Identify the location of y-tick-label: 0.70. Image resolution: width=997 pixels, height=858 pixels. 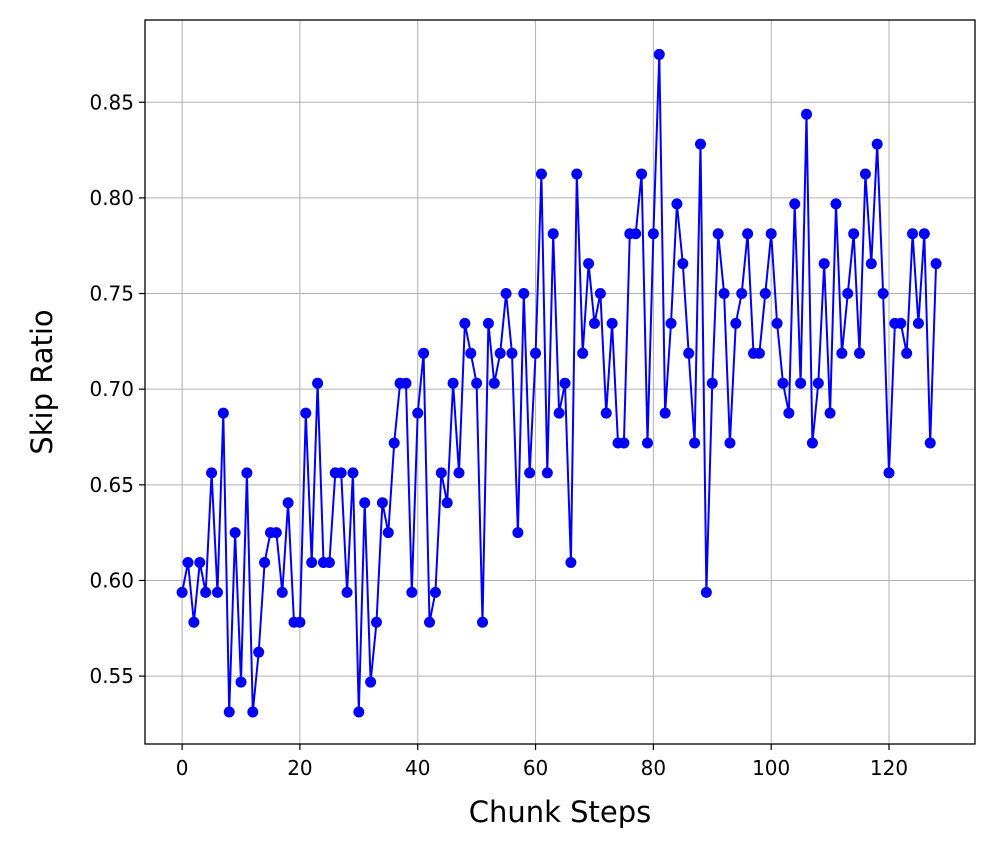
(111, 389).